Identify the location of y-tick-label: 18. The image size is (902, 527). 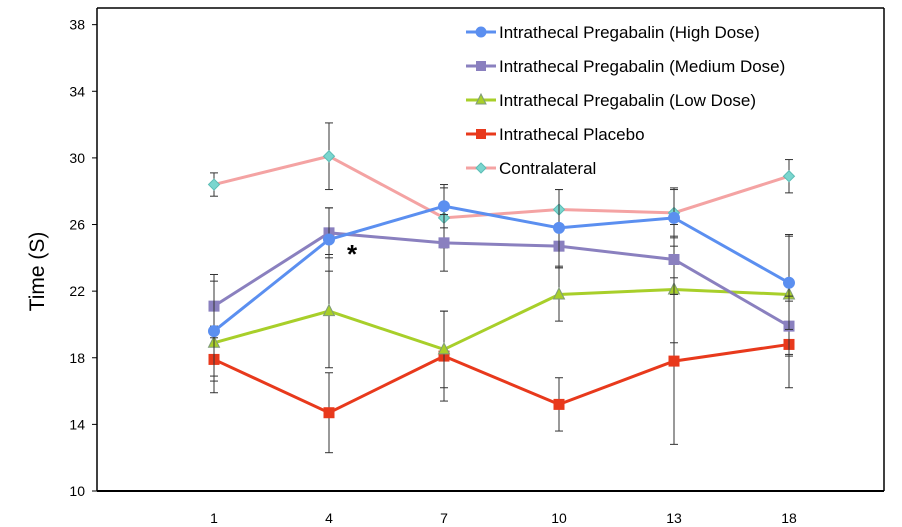
(77, 358).